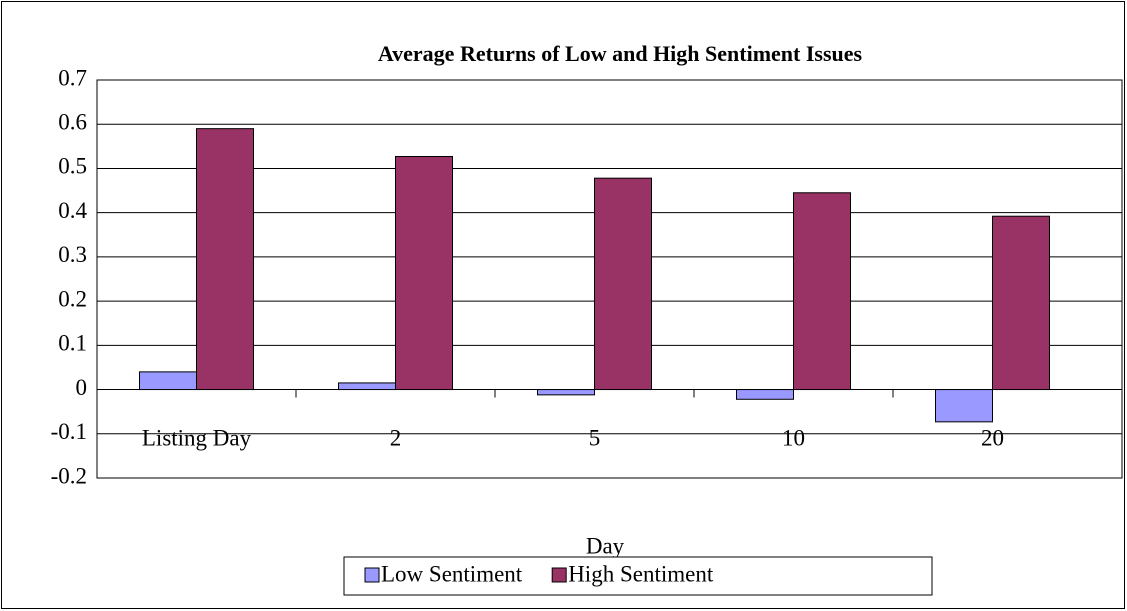 The width and height of the screenshot is (1127, 611). What do you see at coordinates (396, 437) in the screenshot?
I see `x-tick-label: 2` at bounding box center [396, 437].